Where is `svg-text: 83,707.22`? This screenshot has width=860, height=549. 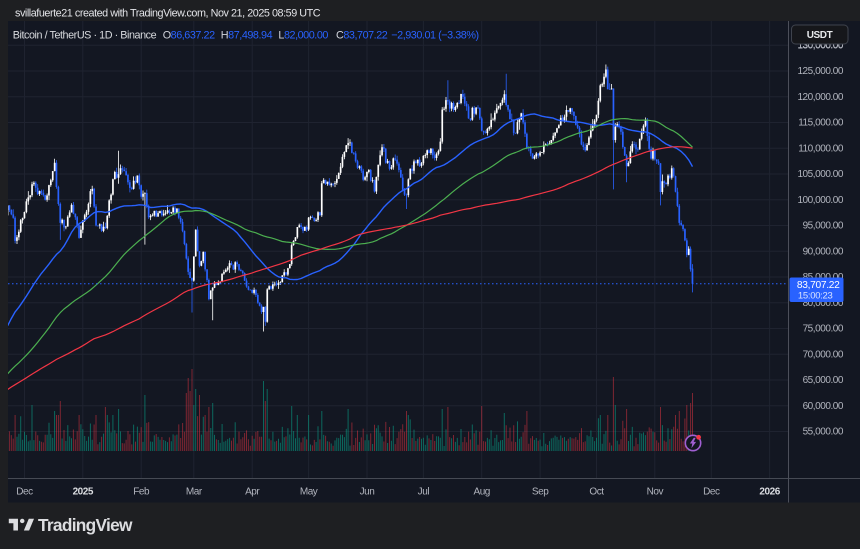 svg-text: 83,707.22 is located at coordinates (818, 285).